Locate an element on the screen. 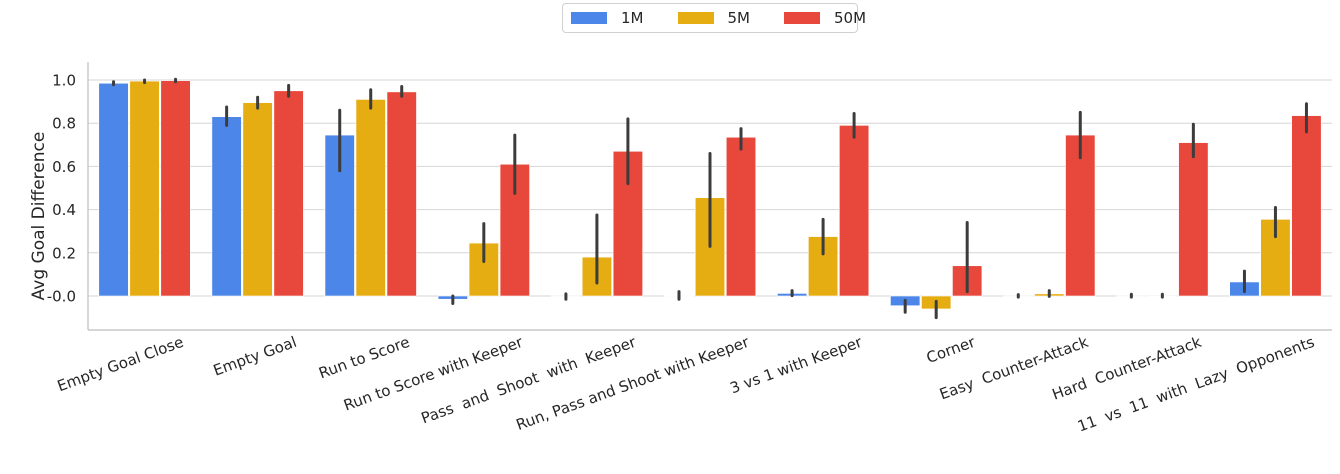  y-tick-label: 0.6 is located at coordinates (64, 167).